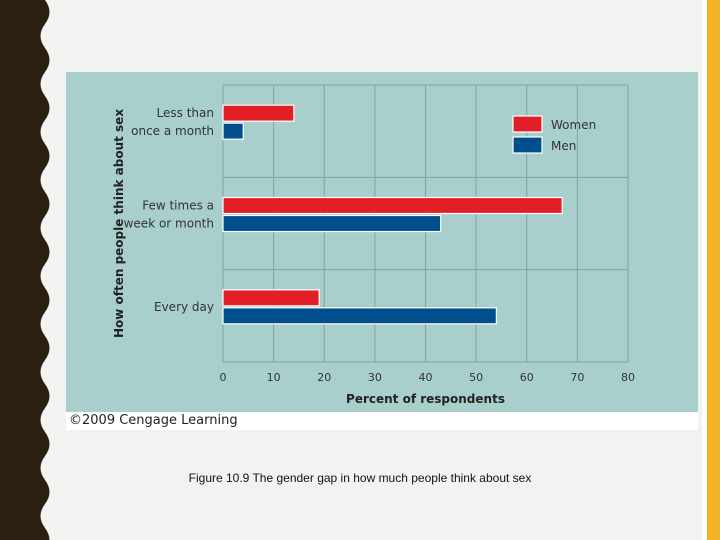 The width and height of the screenshot is (720, 540). I want to click on right-accent-bar, so click(713, 270).